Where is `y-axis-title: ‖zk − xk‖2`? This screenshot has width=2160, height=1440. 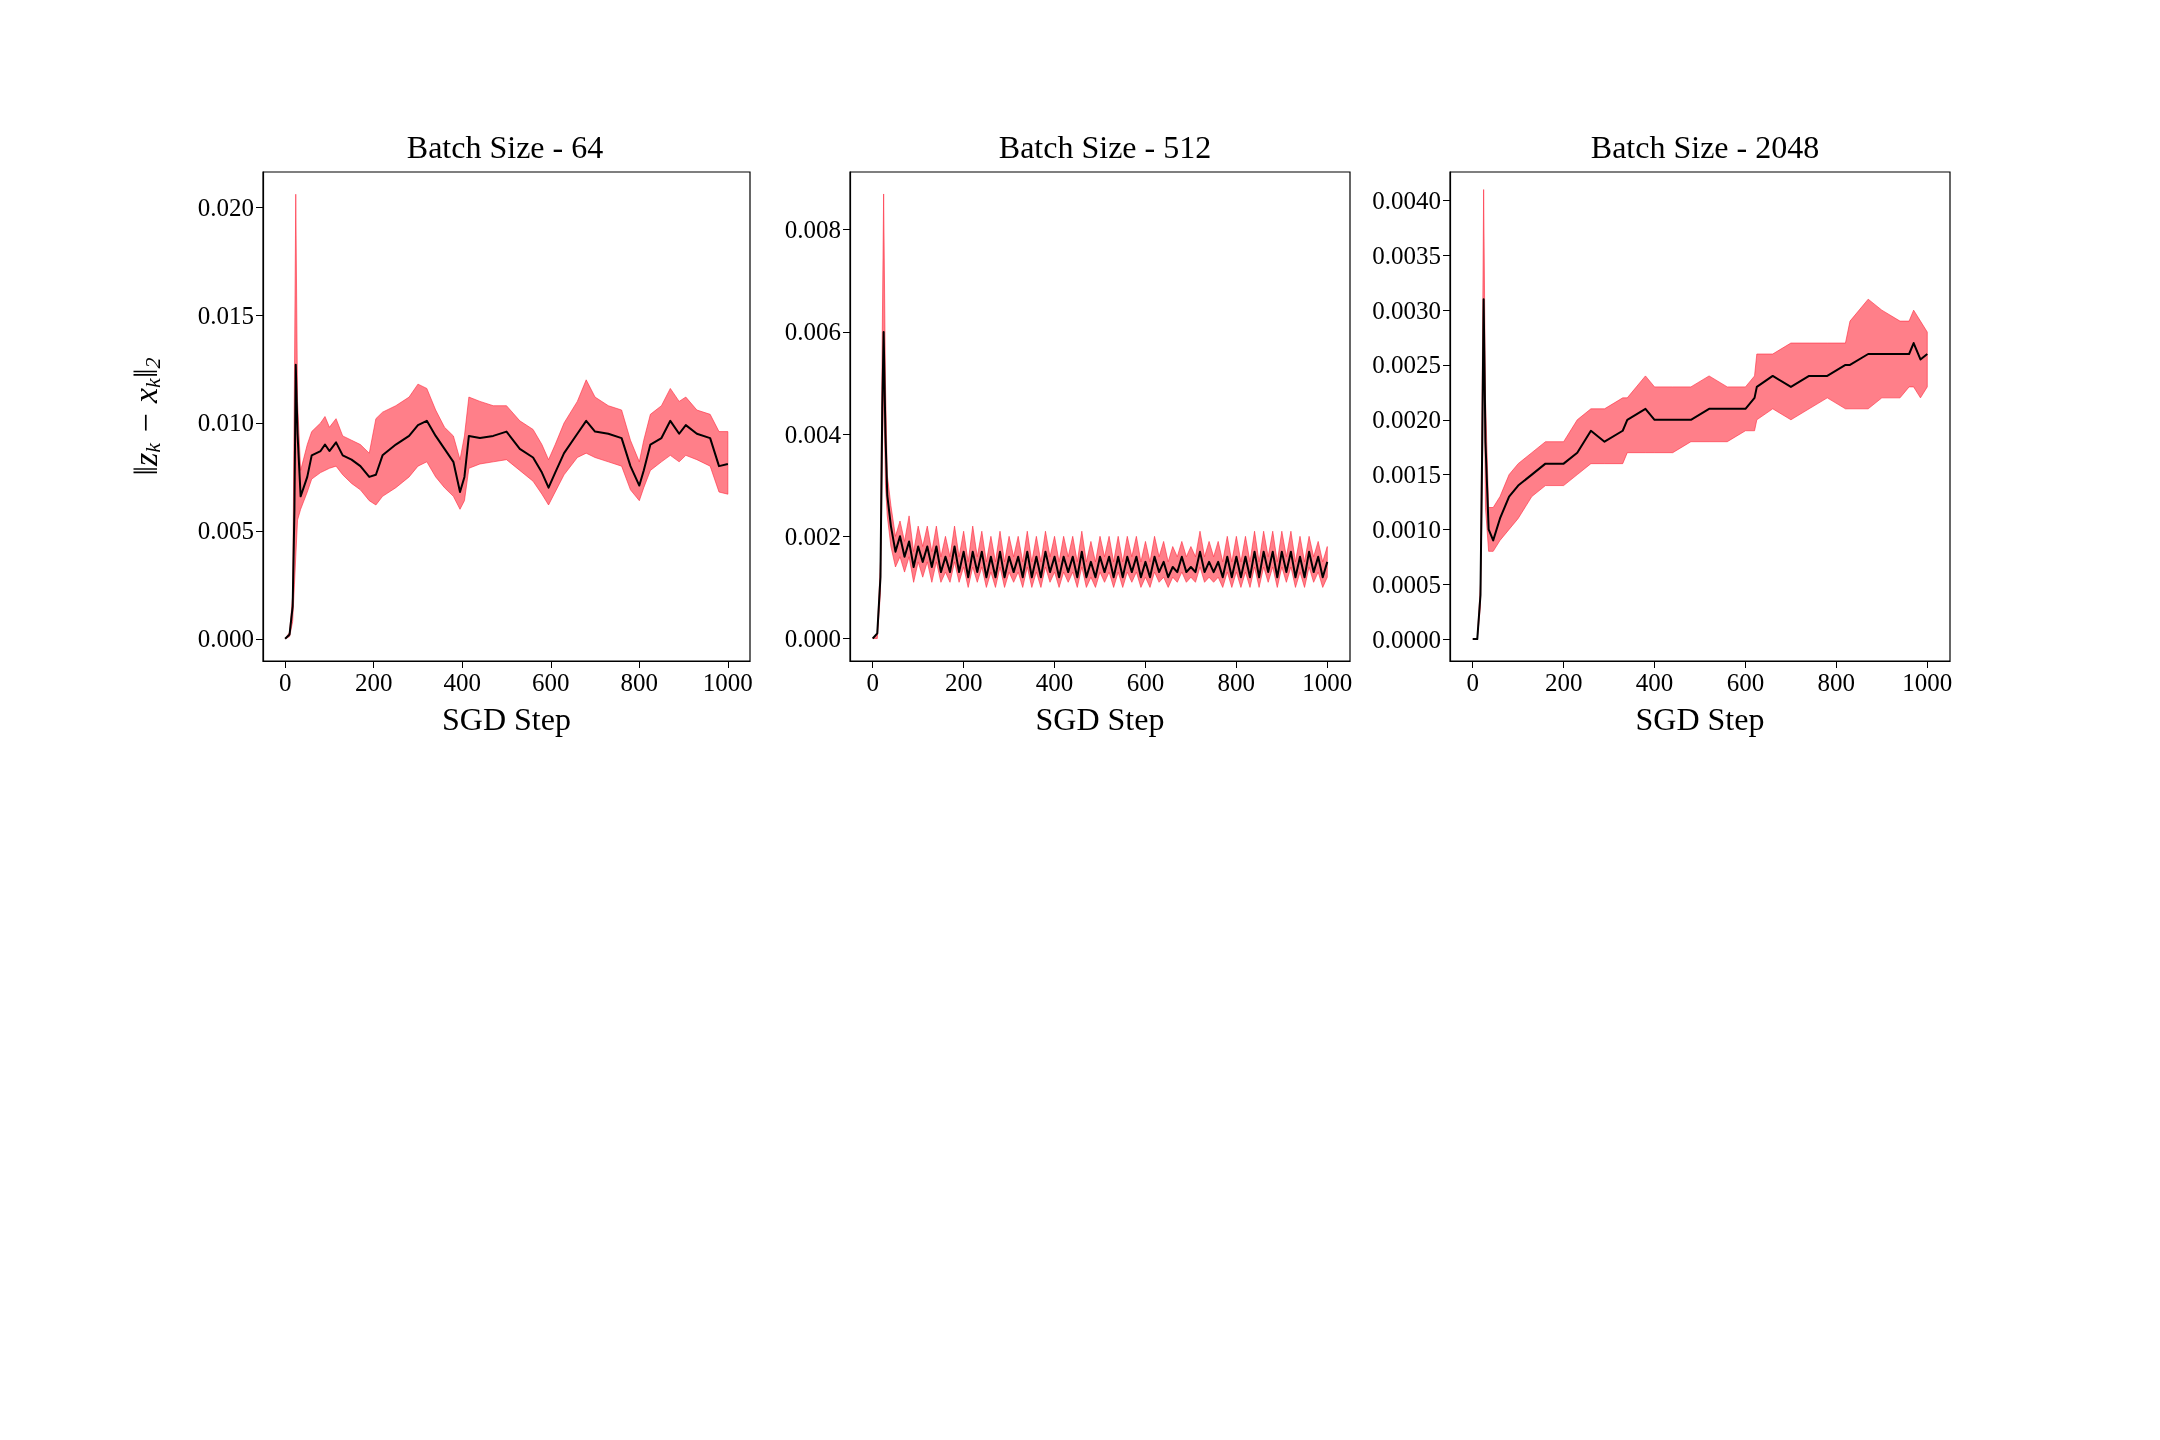 y-axis-title: ‖zk − xk‖2 is located at coordinates (145, 416).